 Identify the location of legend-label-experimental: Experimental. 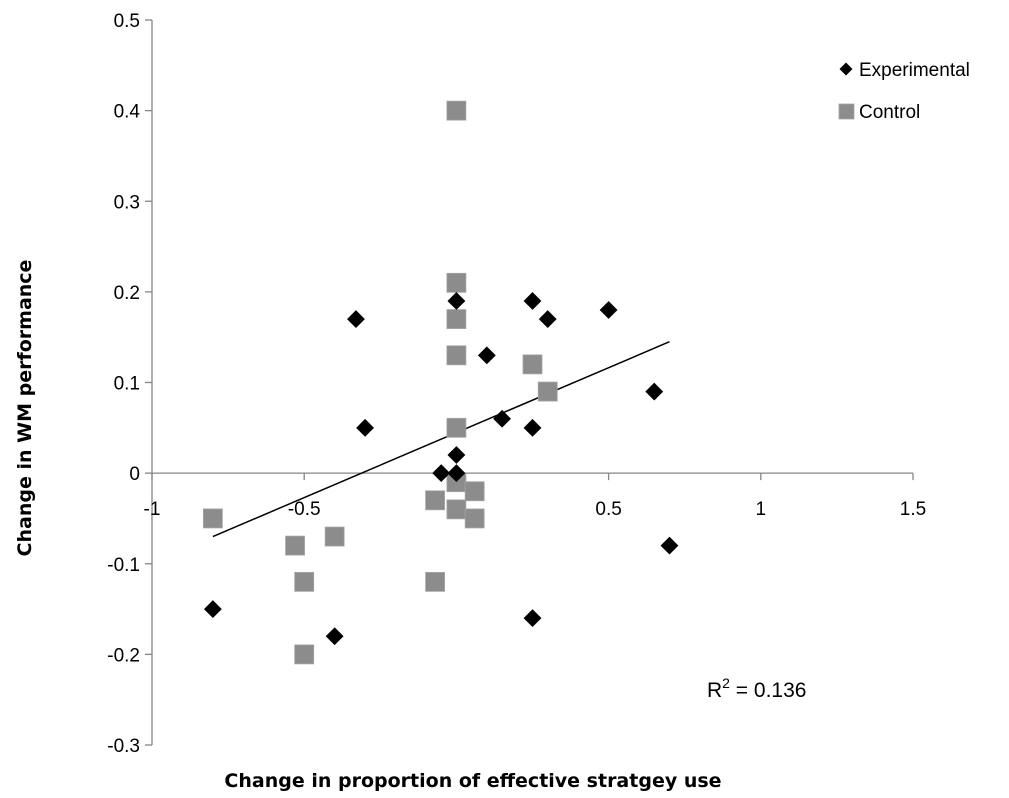
(914, 70).